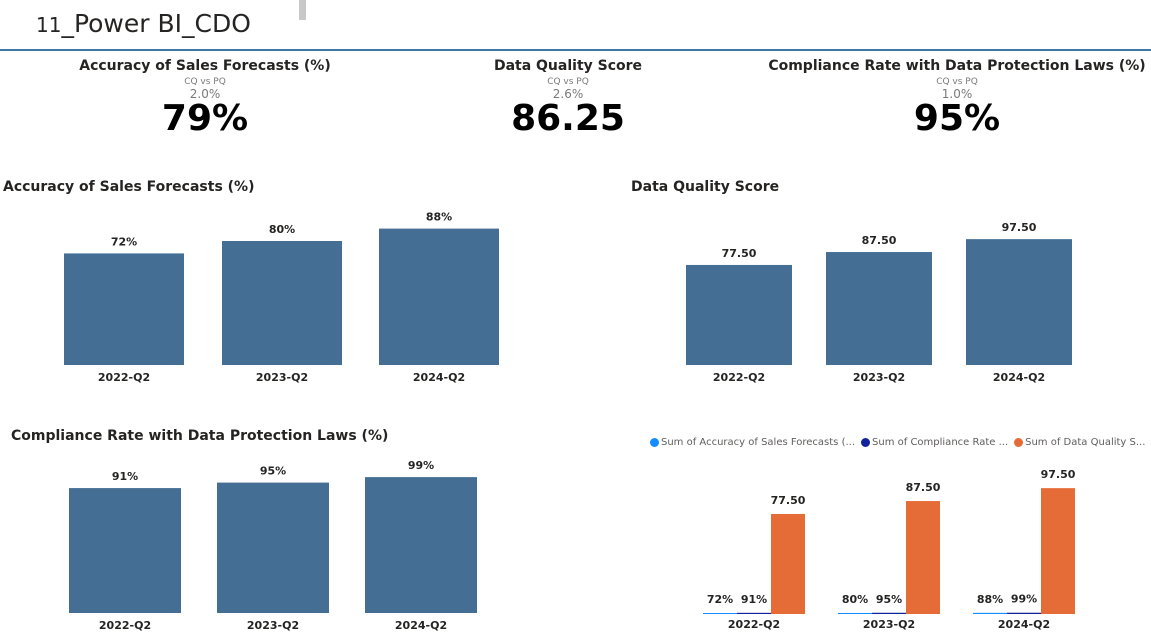 Image resolution: width=1151 pixels, height=640 pixels. What do you see at coordinates (49, 25) in the screenshot?
I see `report-title-number: 11` at bounding box center [49, 25].